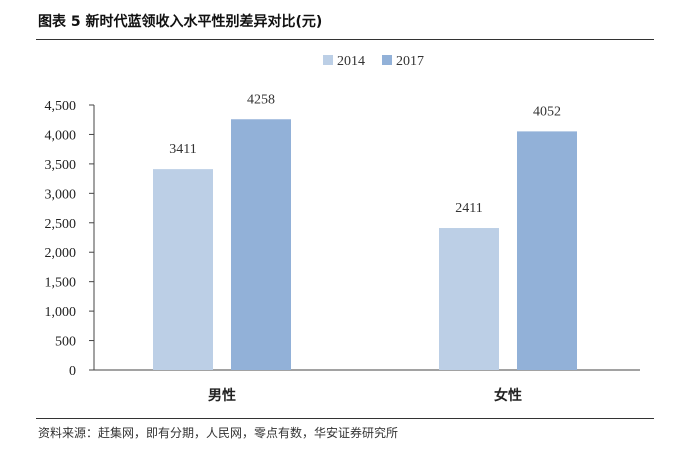 The width and height of the screenshot is (682, 457). What do you see at coordinates (61, 224) in the screenshot?
I see `y-tick-label: 2,500` at bounding box center [61, 224].